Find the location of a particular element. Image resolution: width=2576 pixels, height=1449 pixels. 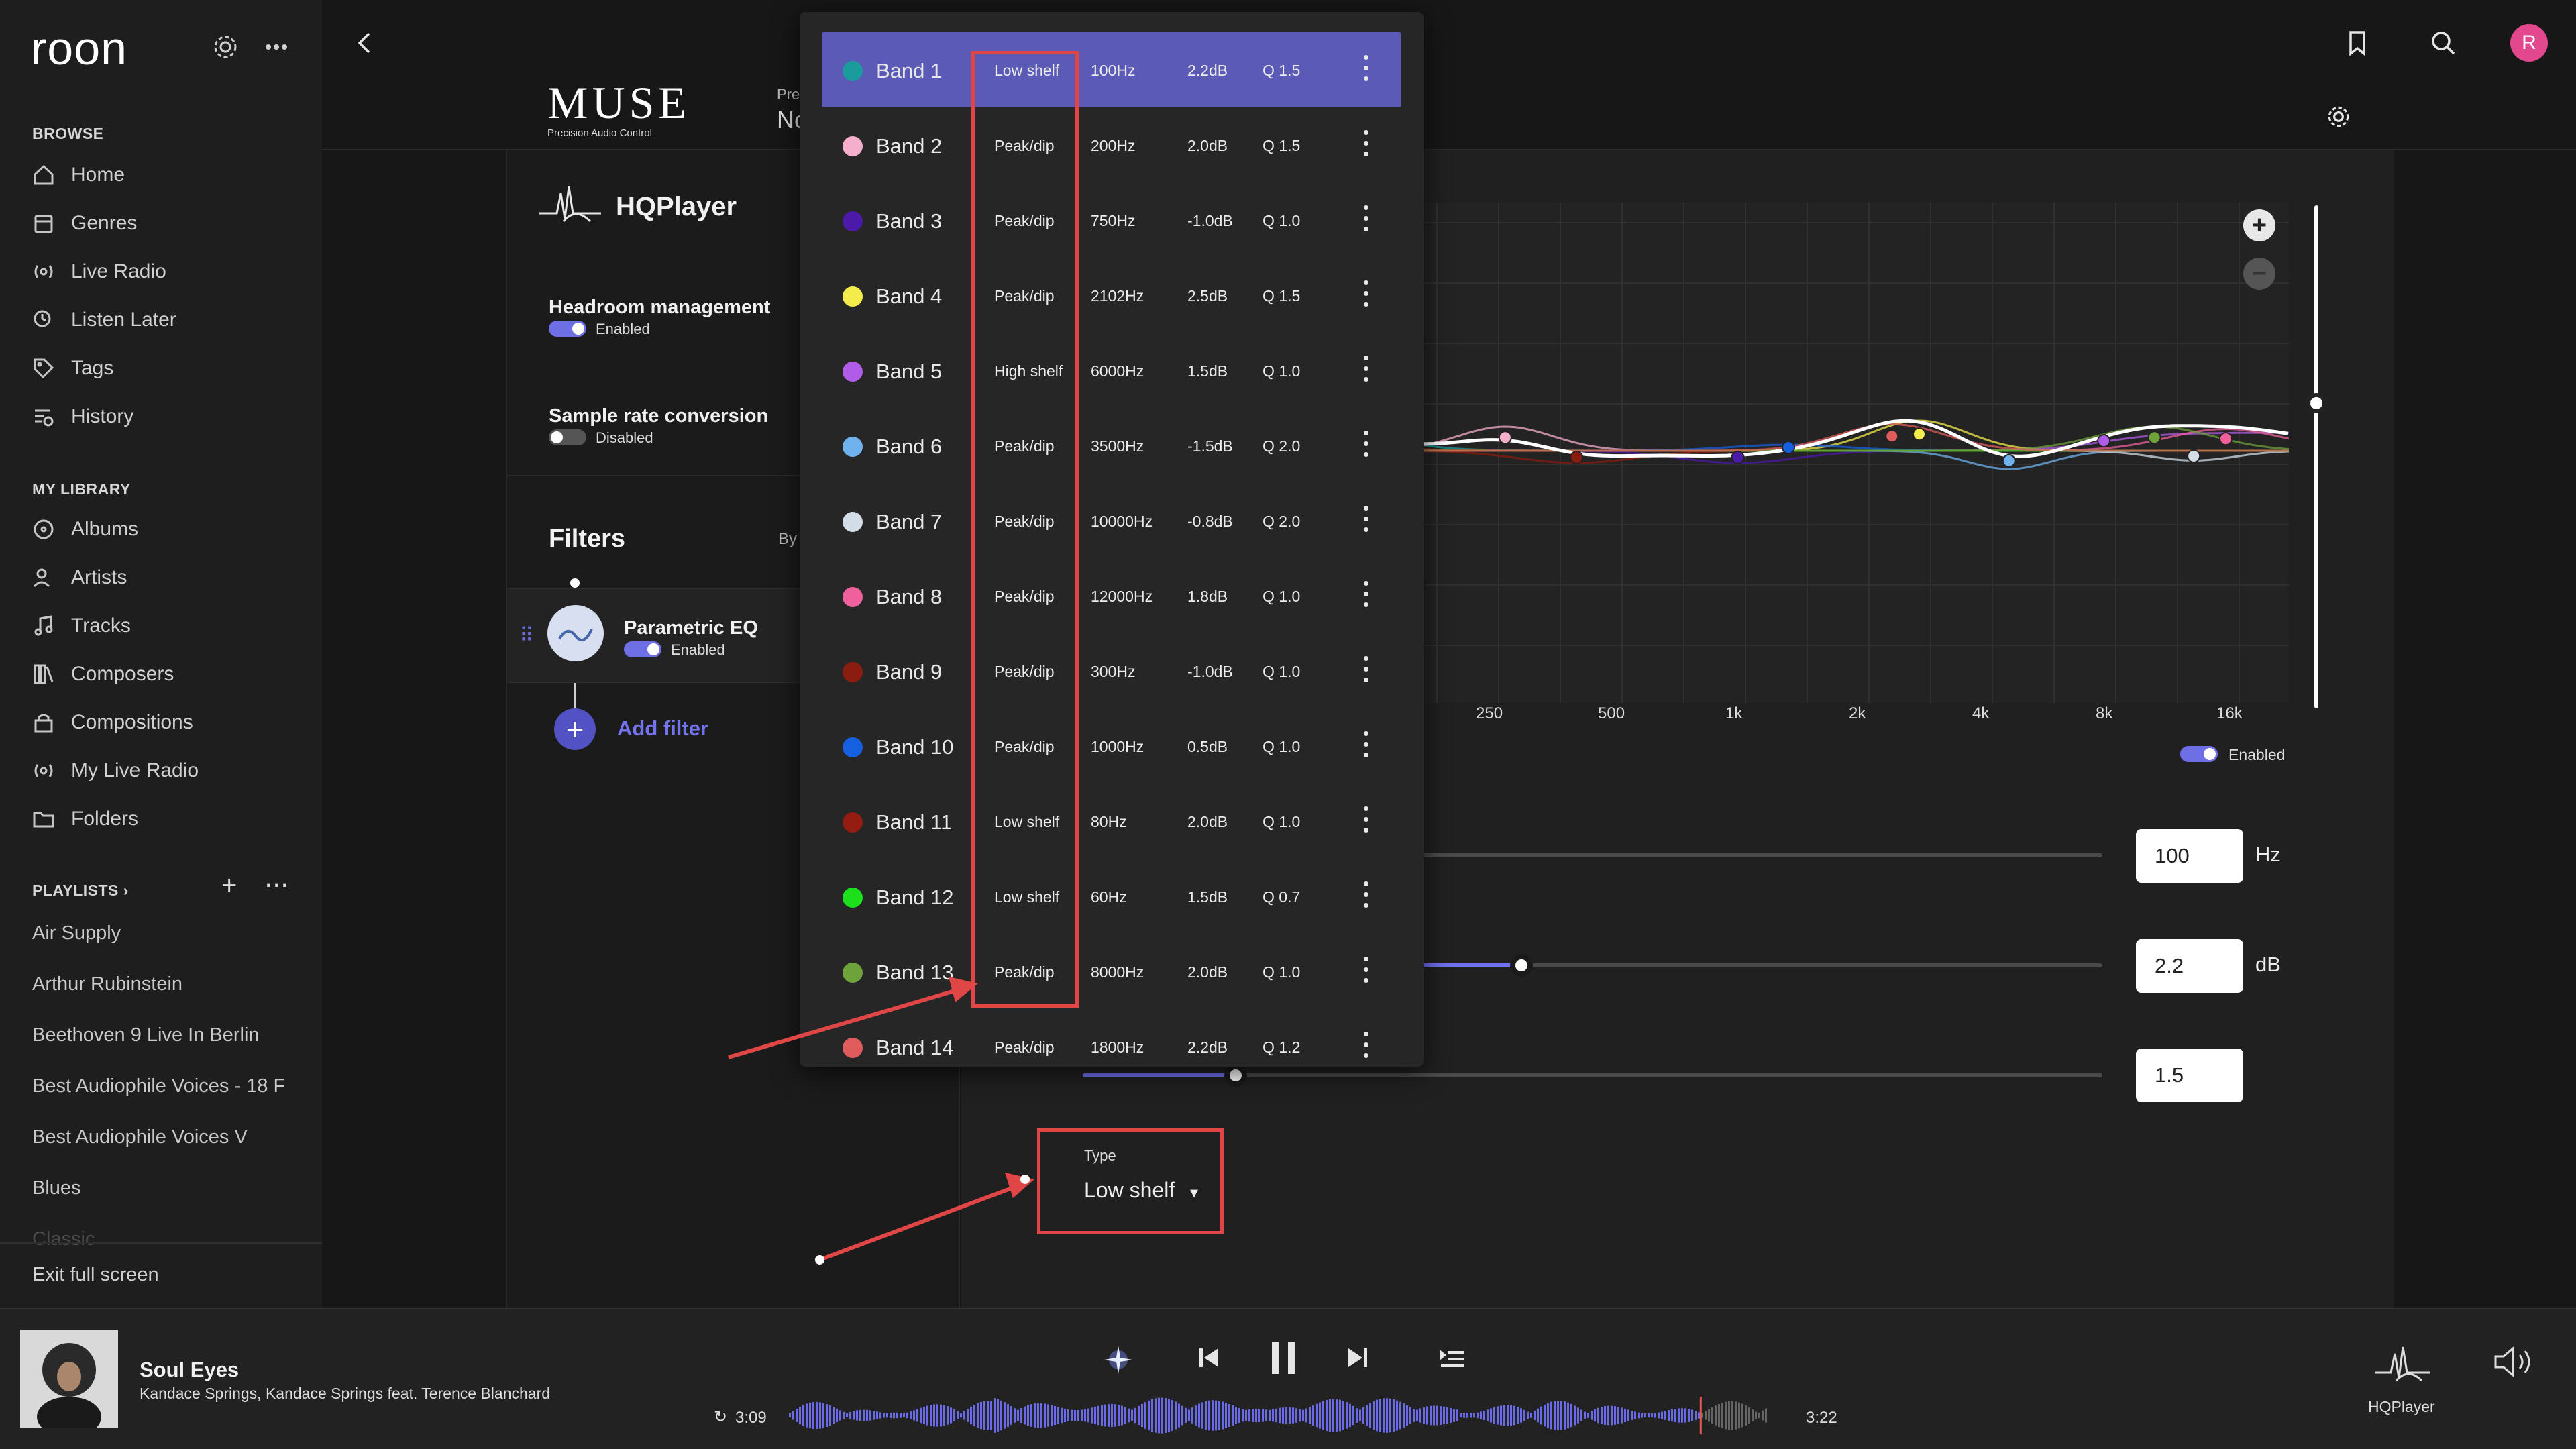

q-input: 1.5 is located at coordinates (2189, 1075).